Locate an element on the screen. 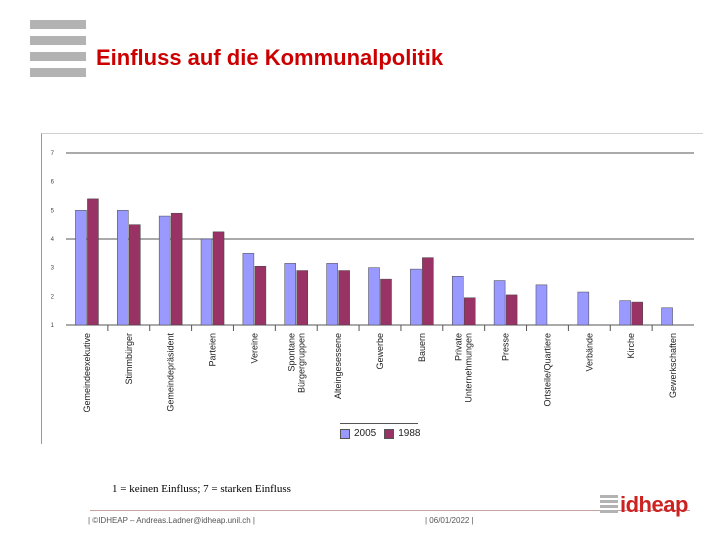 This screenshot has width=720, height=540. y-tick-label: 5 is located at coordinates (53, 211).